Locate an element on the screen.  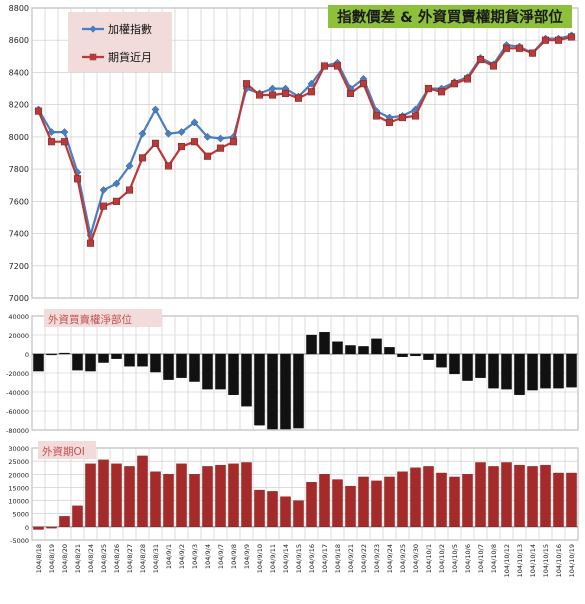
x-tick-label: 104/9/22 is located at coordinates (364, 558).